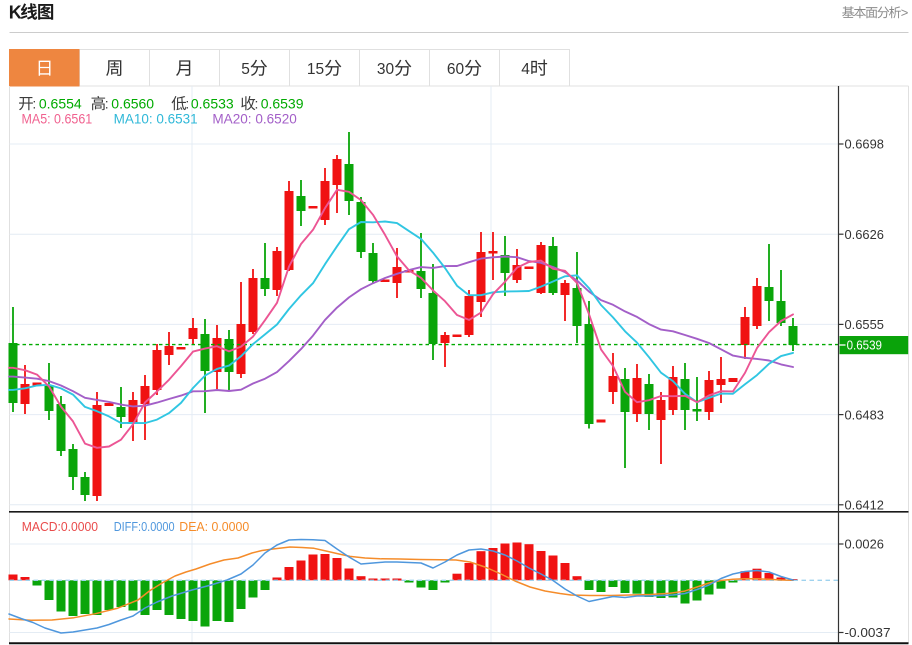 Image resolution: width=912 pixels, height=645 pixels. What do you see at coordinates (214, 526) in the screenshot?
I see `svg-text: DEA: 0.0000` at bounding box center [214, 526].